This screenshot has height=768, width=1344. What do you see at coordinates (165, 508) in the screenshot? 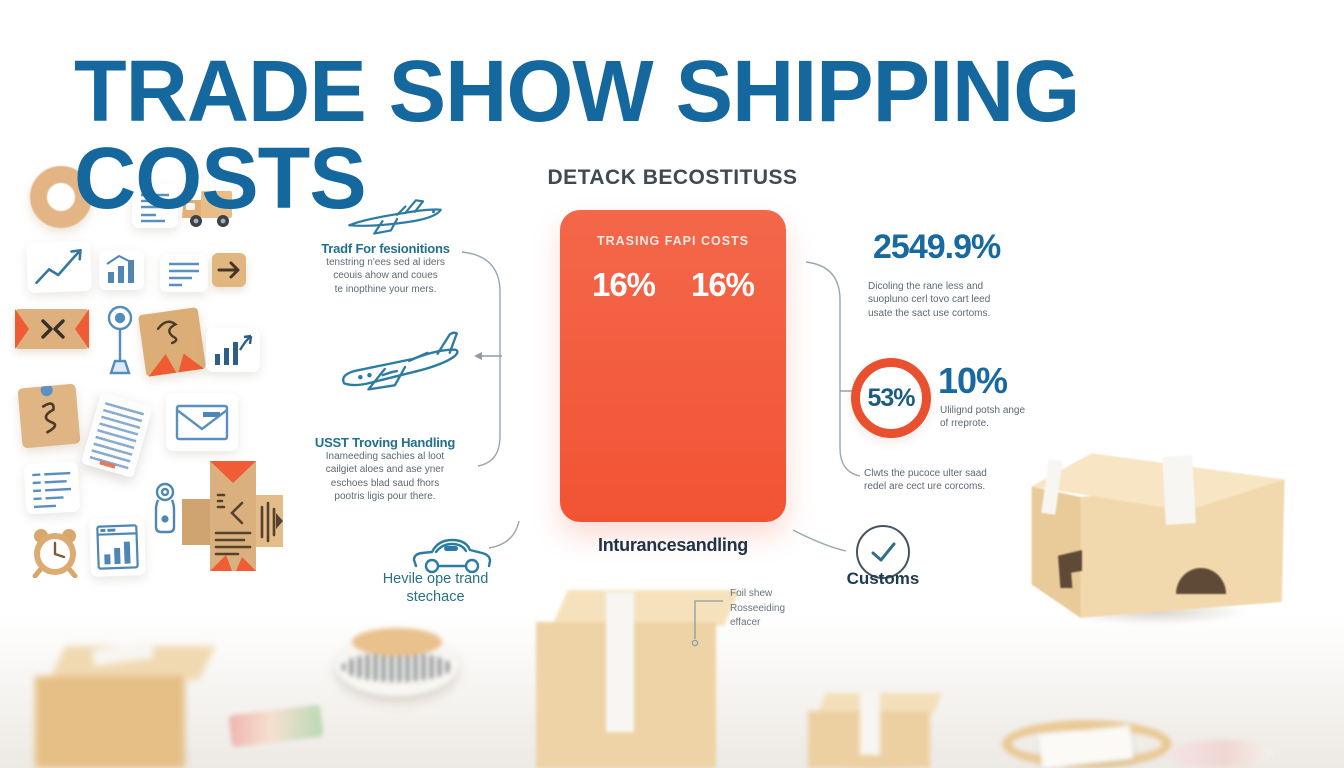
I see `bottle-icon` at bounding box center [165, 508].